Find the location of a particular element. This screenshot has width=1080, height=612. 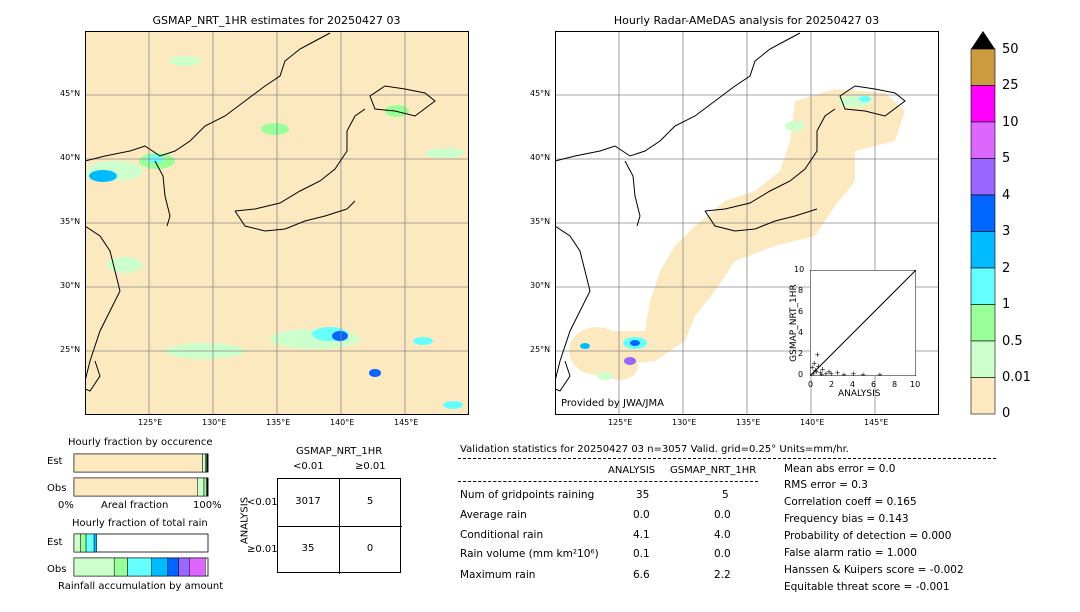

right-lat-label: 40°N is located at coordinates (540, 157).